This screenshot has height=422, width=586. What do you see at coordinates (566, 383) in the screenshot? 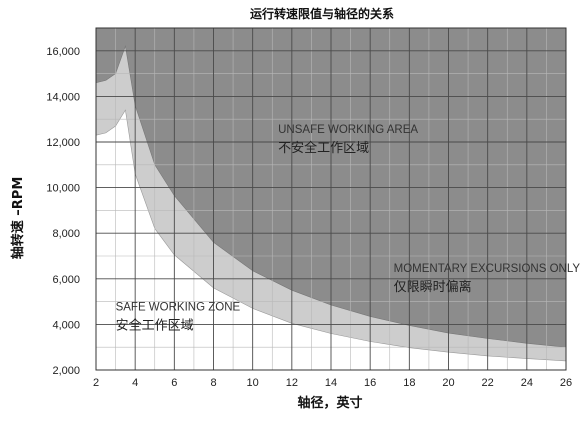
I see `x-tick-label: 26` at bounding box center [566, 383].